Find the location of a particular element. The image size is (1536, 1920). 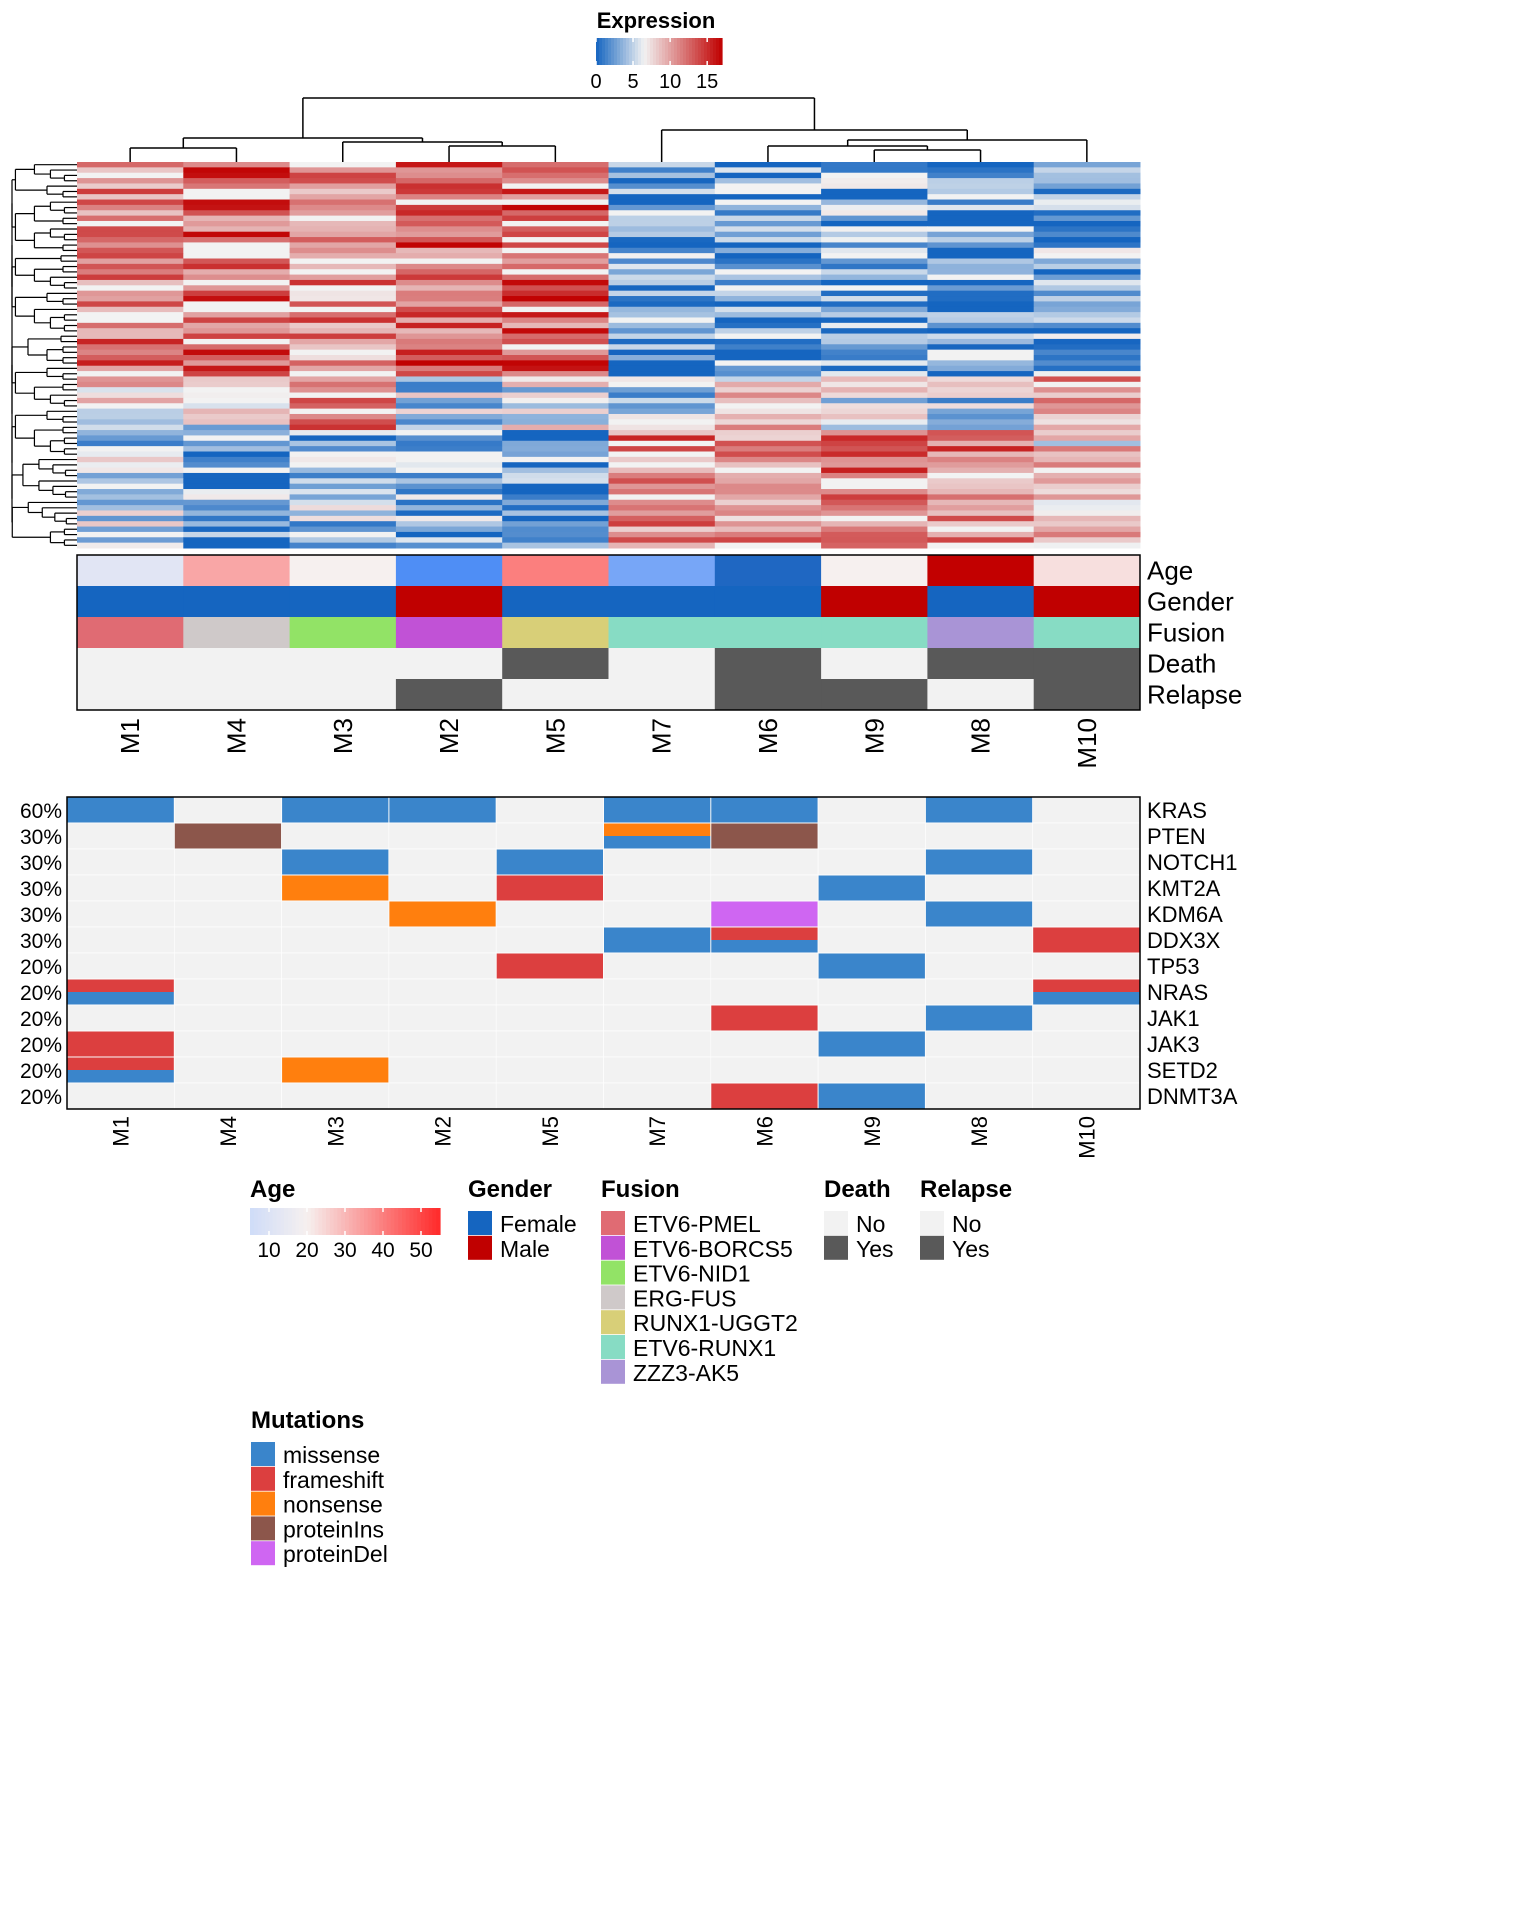

annotation-cell-fusion is located at coordinates (874, 633).